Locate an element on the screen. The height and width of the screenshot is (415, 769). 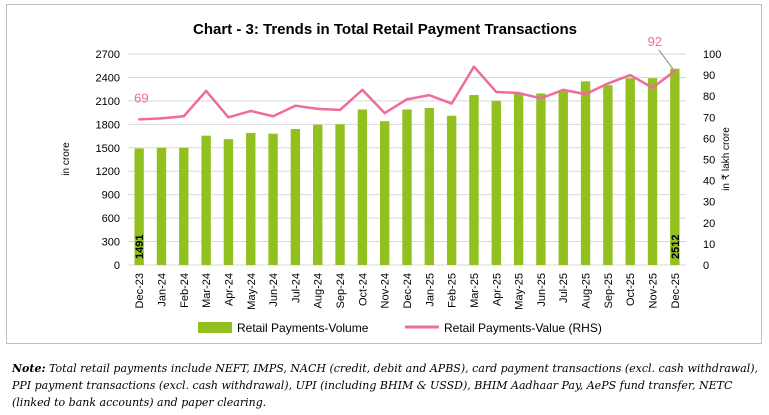
x-tick-label: May-24 is located at coordinates (252, 291).